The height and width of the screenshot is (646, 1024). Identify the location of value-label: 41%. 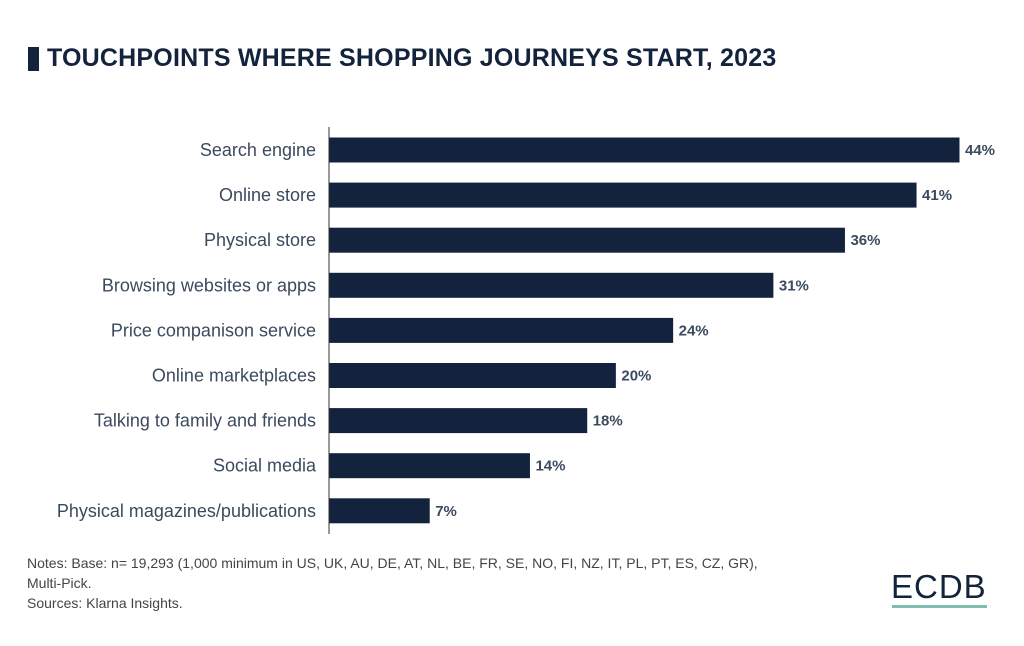
(937, 195).